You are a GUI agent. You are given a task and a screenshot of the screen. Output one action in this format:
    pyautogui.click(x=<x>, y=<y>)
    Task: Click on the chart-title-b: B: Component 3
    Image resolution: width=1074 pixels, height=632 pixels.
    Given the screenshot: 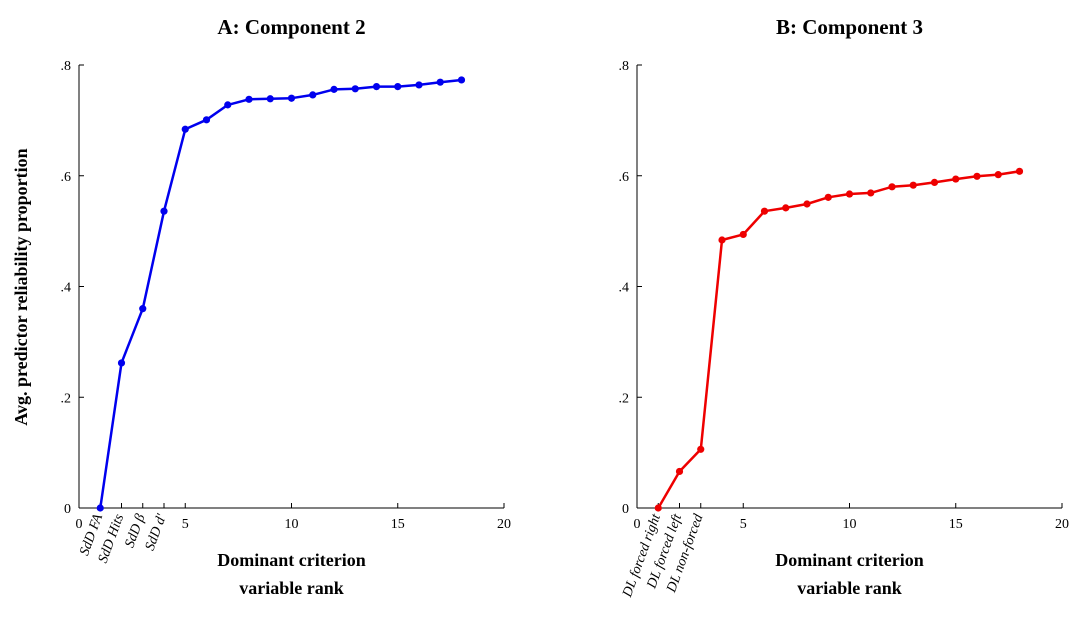 What is the action you would take?
    pyautogui.click(x=849, y=27)
    